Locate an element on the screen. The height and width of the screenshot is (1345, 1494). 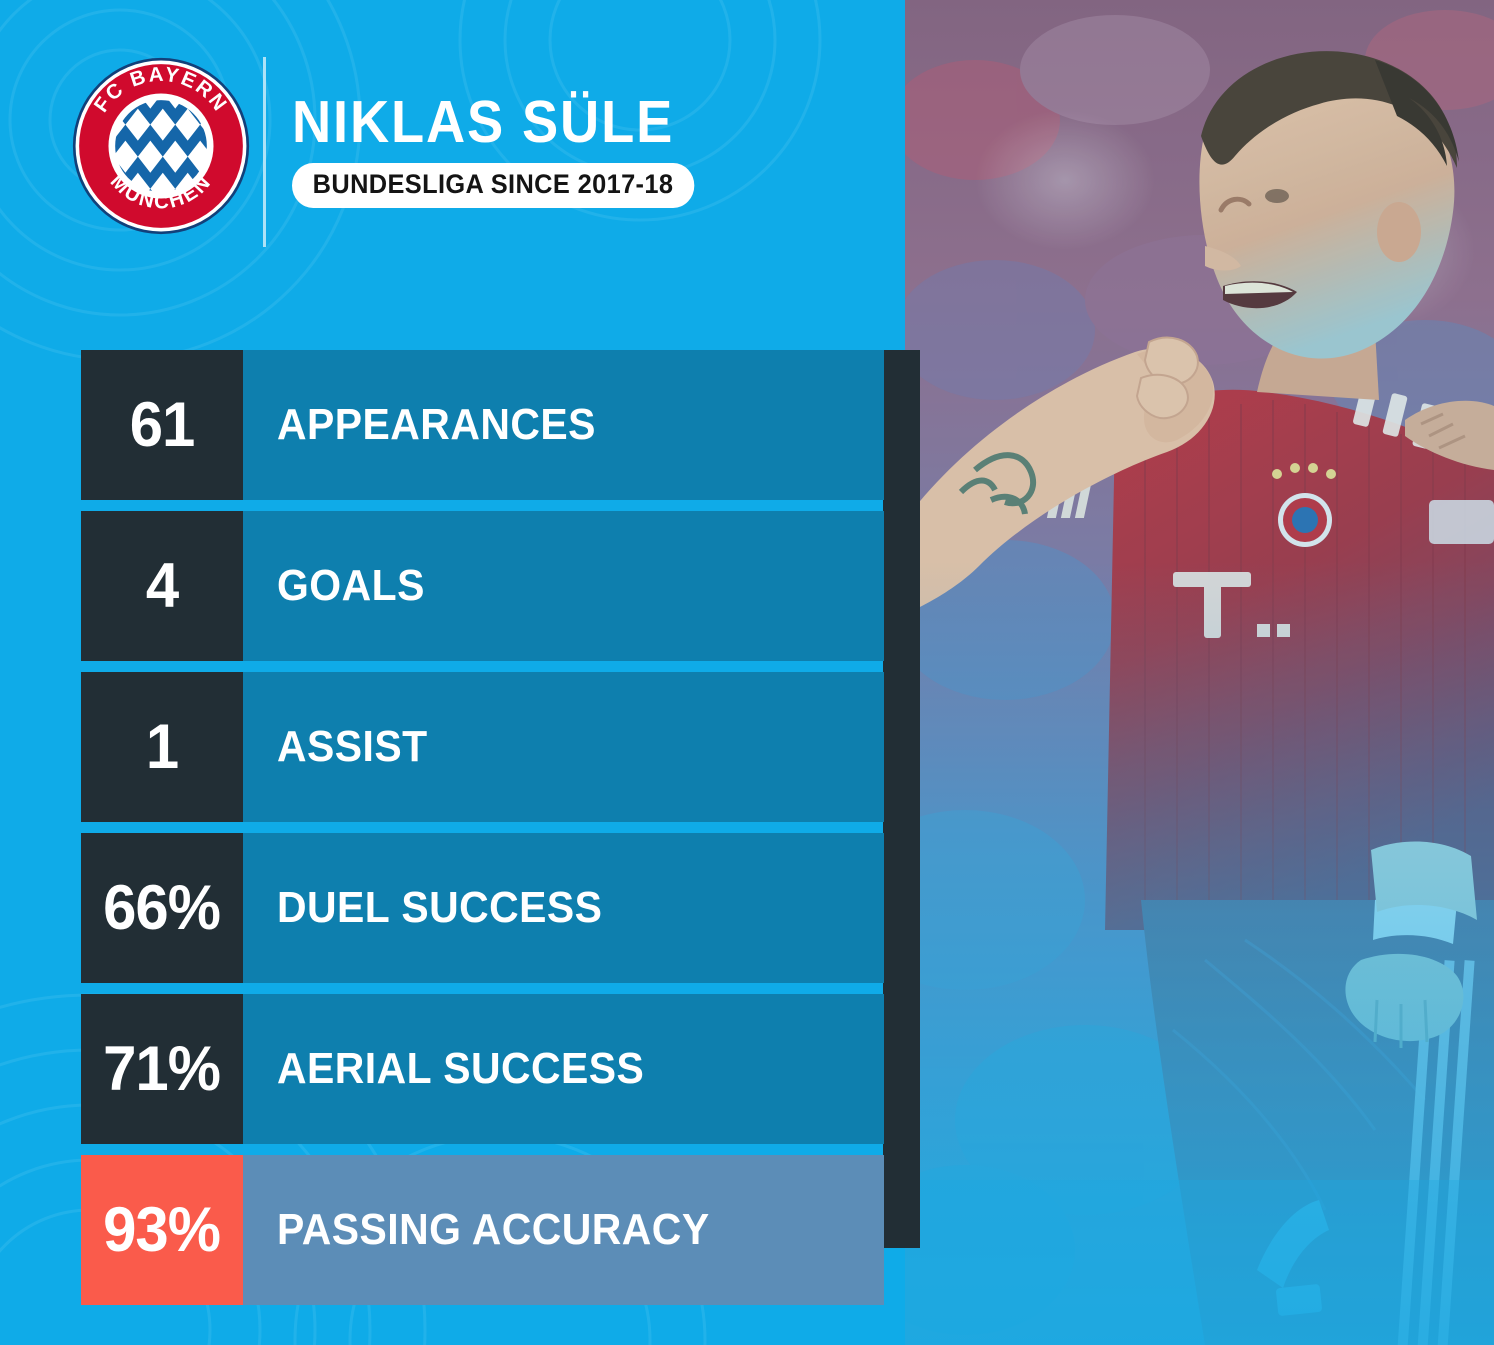
stat-label-bar: APPEARANCES is located at coordinates (563, 425).